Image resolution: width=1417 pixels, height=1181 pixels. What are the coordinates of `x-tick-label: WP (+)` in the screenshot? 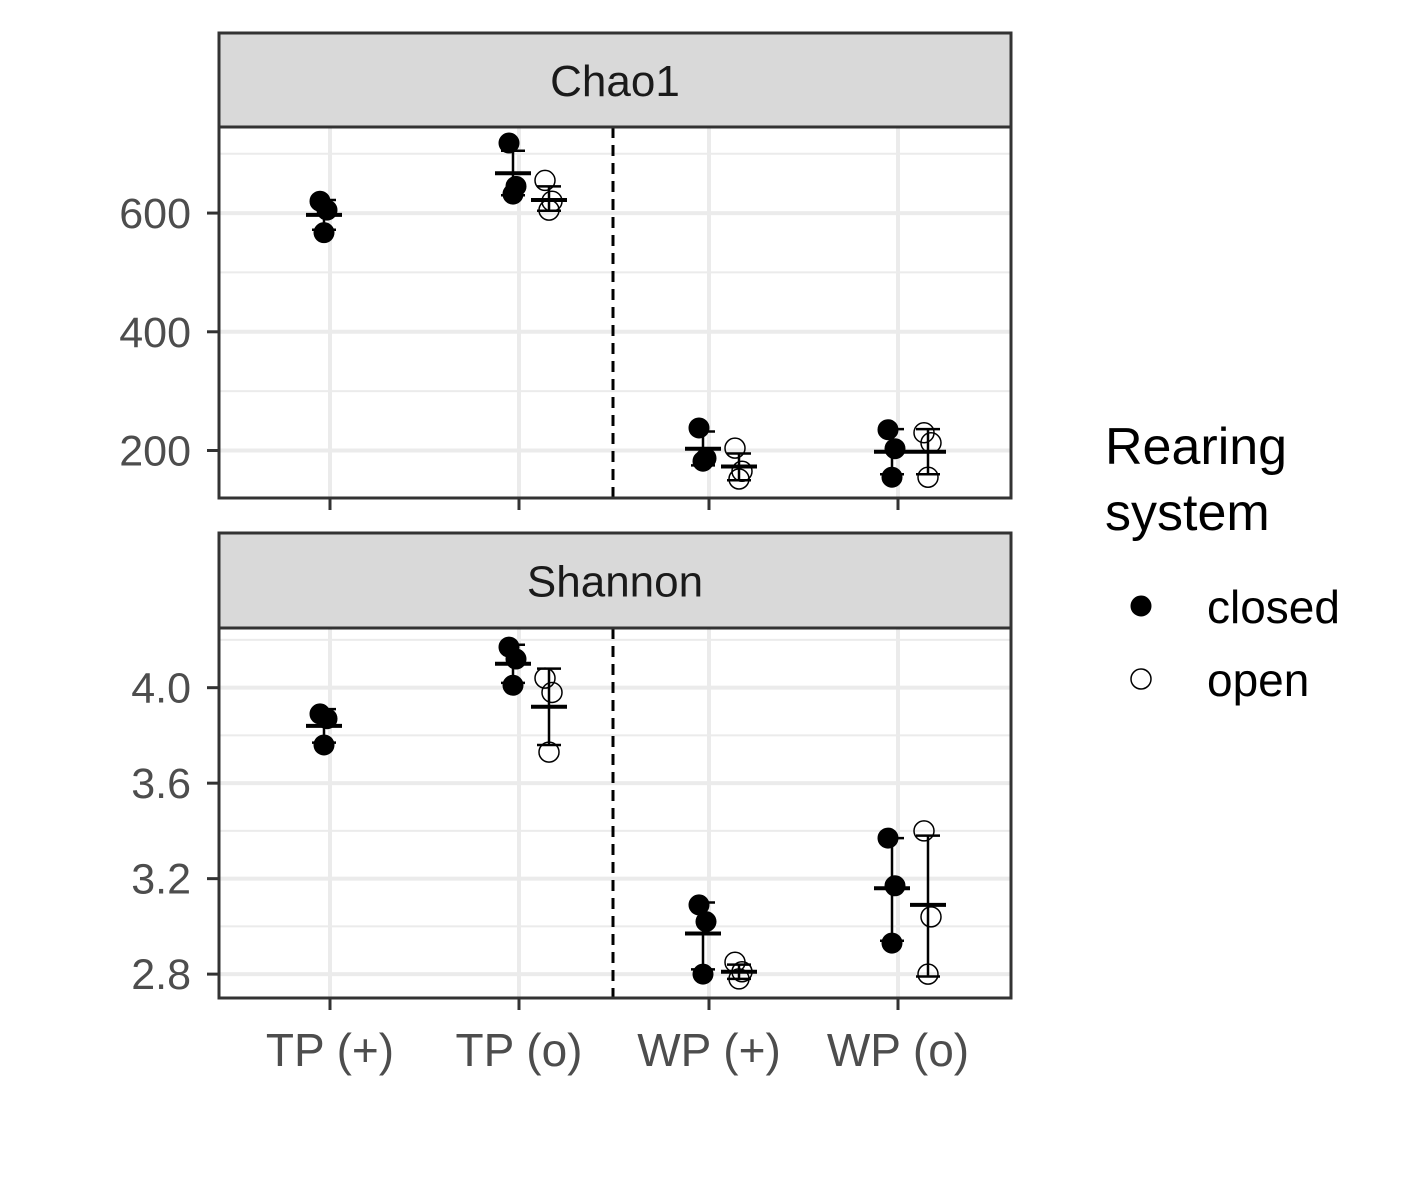 It's located at (709, 1050).